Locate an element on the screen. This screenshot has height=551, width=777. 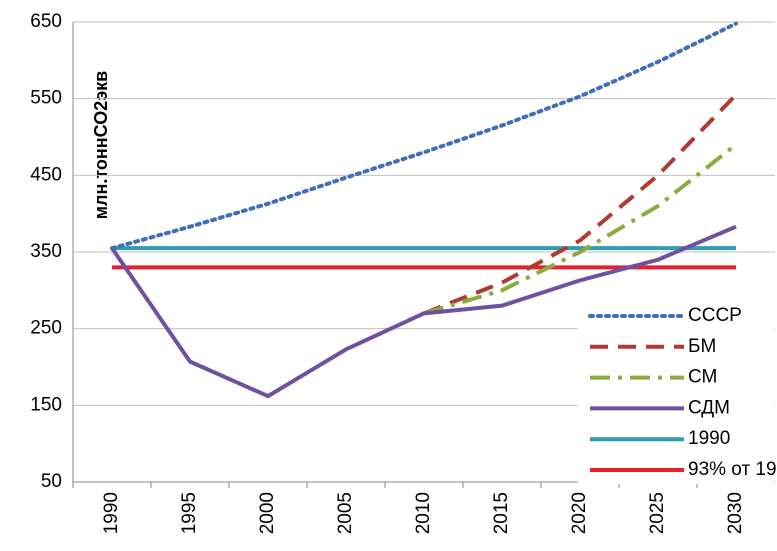
y-tick-label: 650 is located at coordinates (46, 21).